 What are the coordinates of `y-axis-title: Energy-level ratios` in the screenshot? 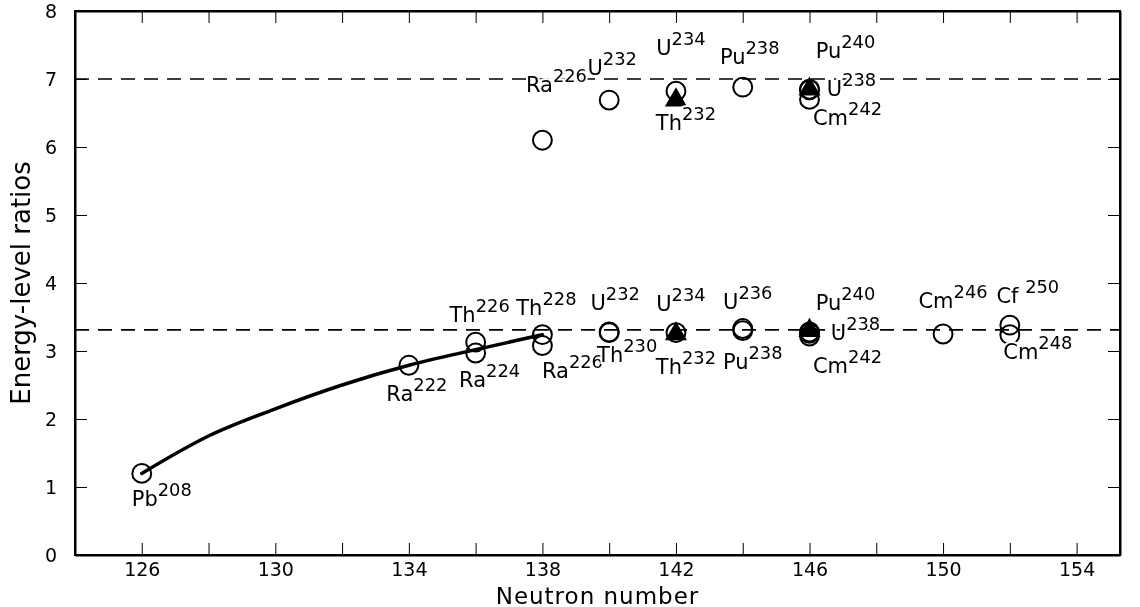 It's located at (21, 283).